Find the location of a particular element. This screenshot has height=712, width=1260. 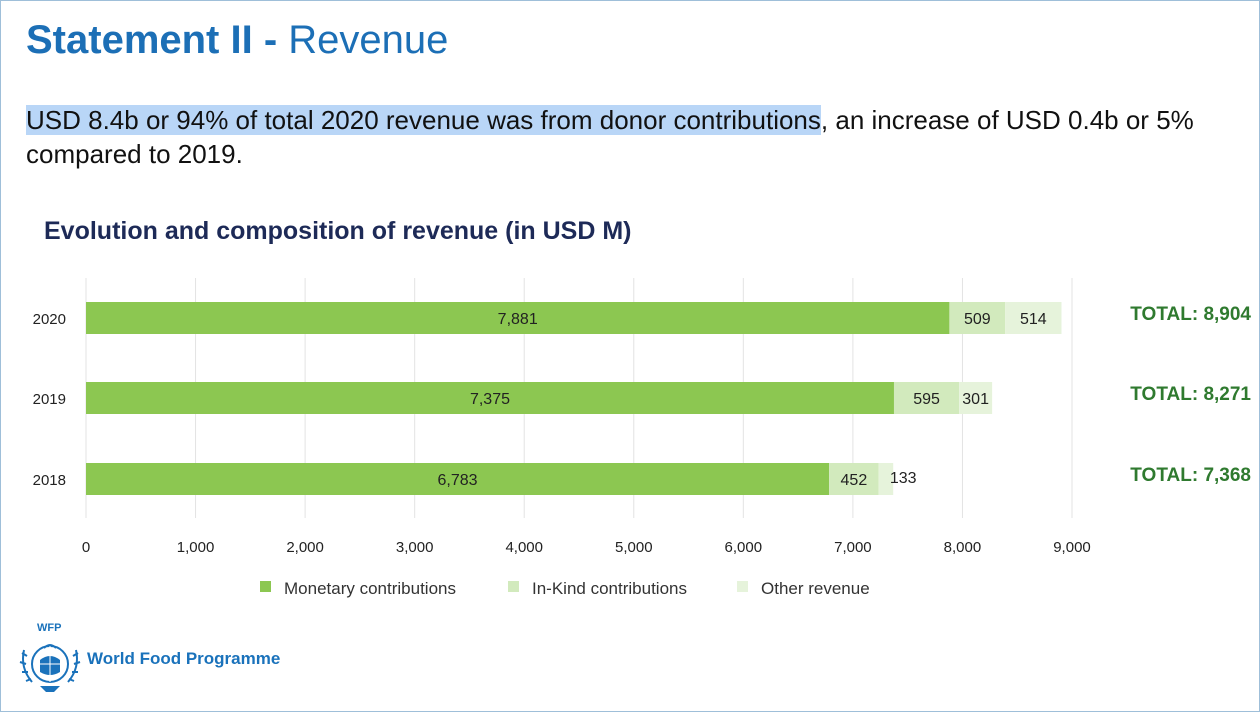

total-label: TOTAL: 8,904 is located at coordinates (1190, 314).